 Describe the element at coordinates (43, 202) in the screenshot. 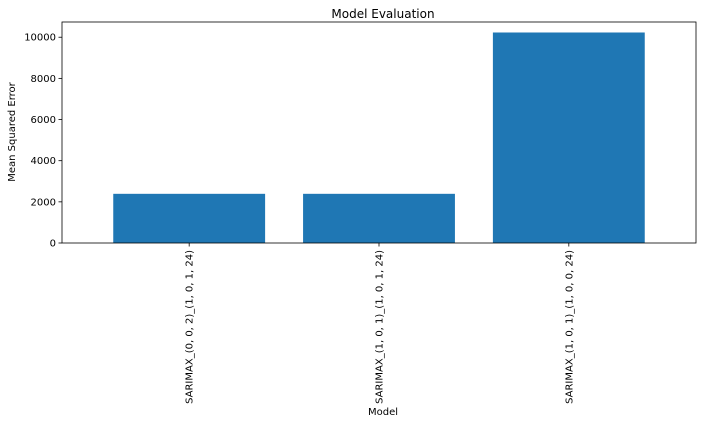

I see `y-tick-label-1: 2000` at that location.